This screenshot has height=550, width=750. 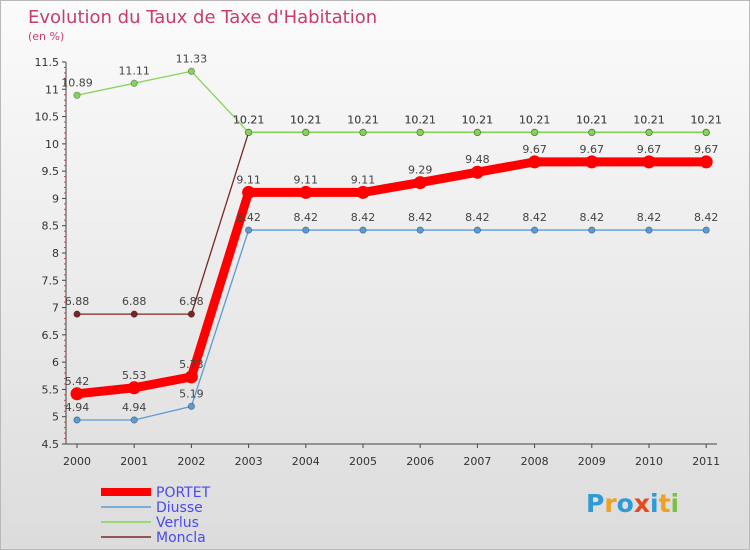 I want to click on x-tick-label: 2007, so click(x=477, y=461).